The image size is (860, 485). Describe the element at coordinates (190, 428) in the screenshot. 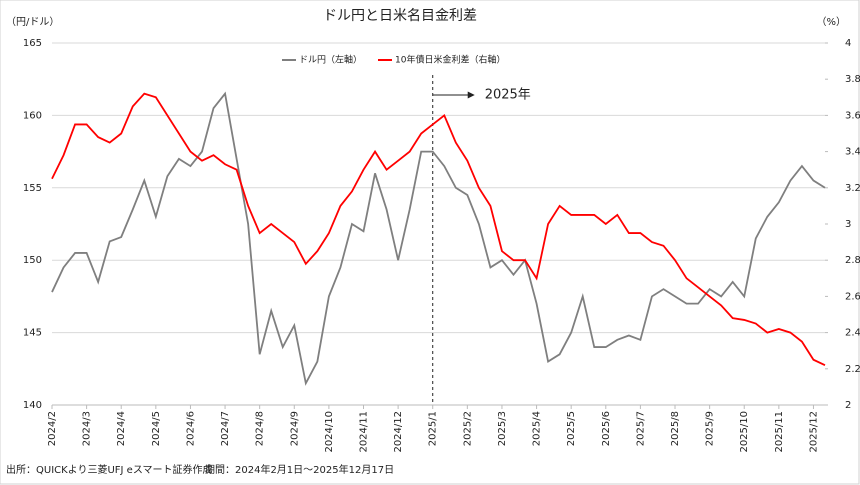

I see `x-tick-label: 2024/6` at that location.